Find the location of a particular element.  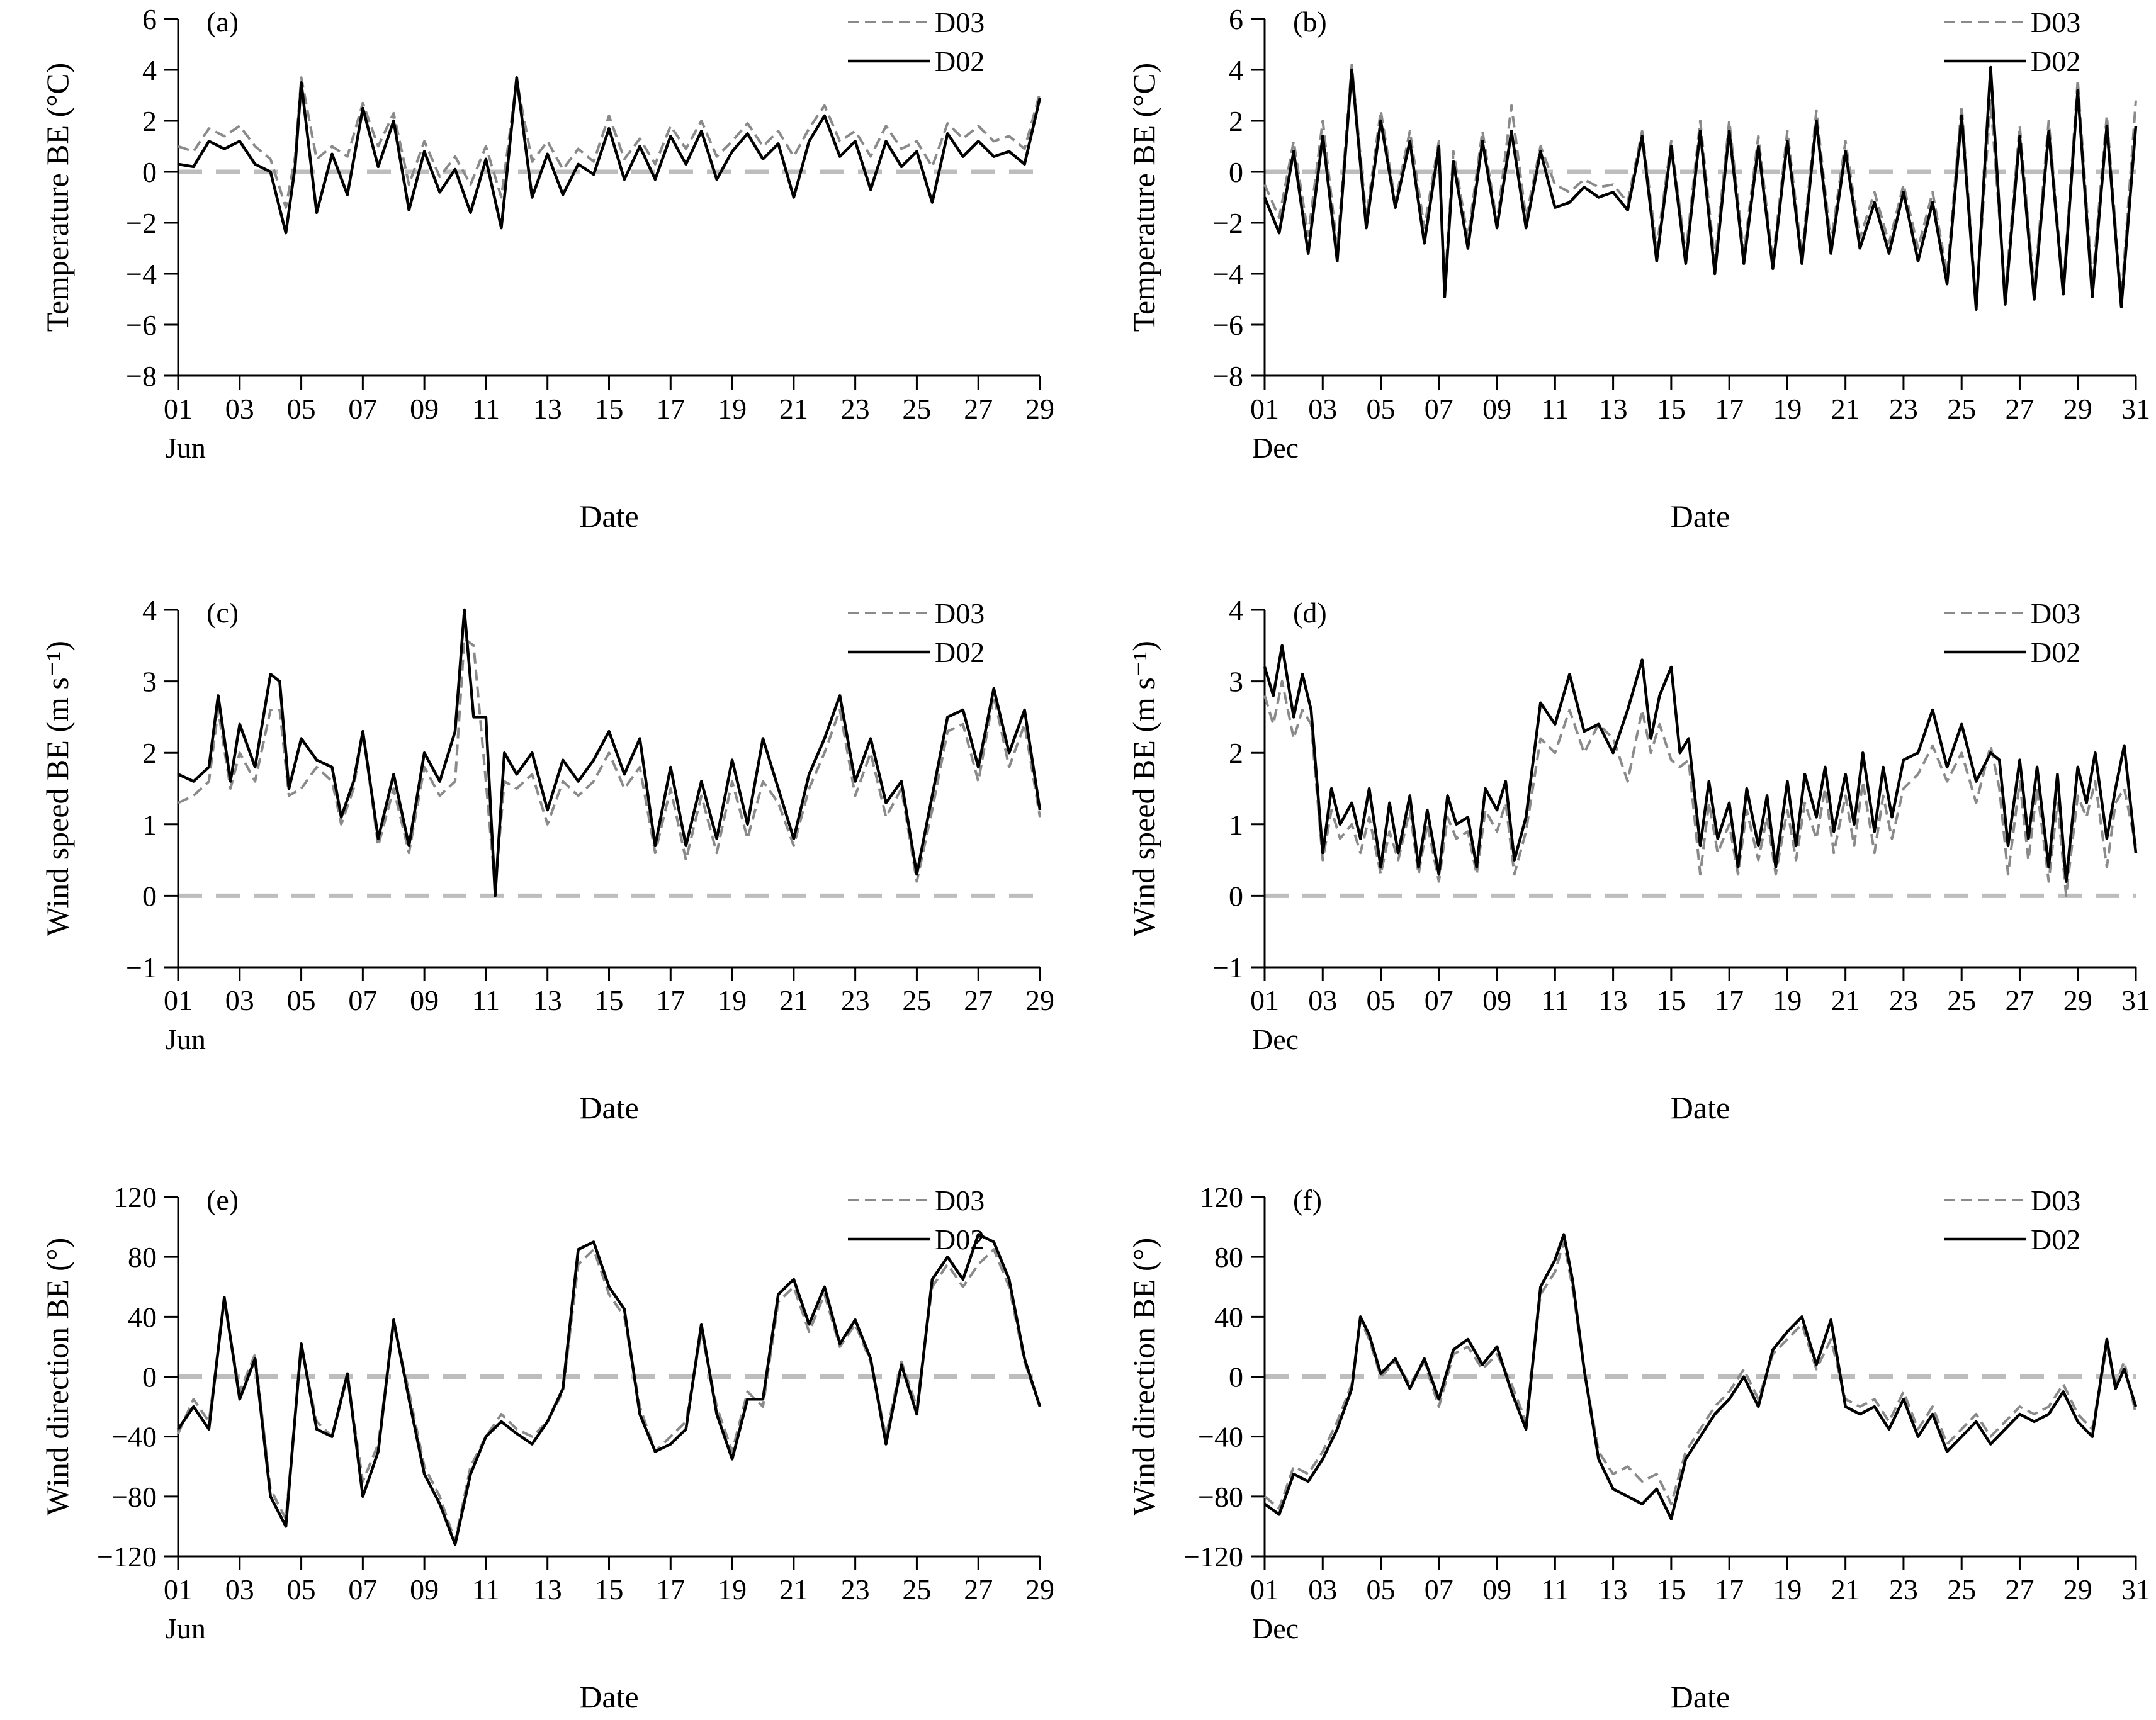

panel-label: (f) is located at coordinates (1307, 1200).